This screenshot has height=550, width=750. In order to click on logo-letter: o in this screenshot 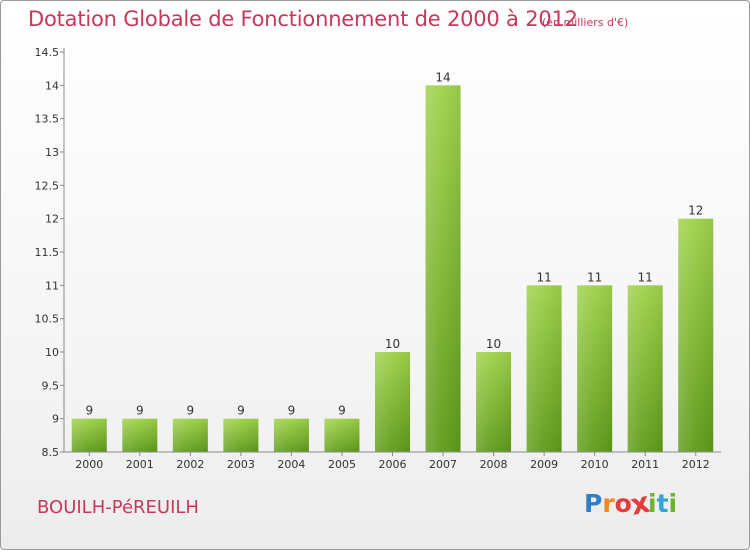, I will do `click(623, 503)`.